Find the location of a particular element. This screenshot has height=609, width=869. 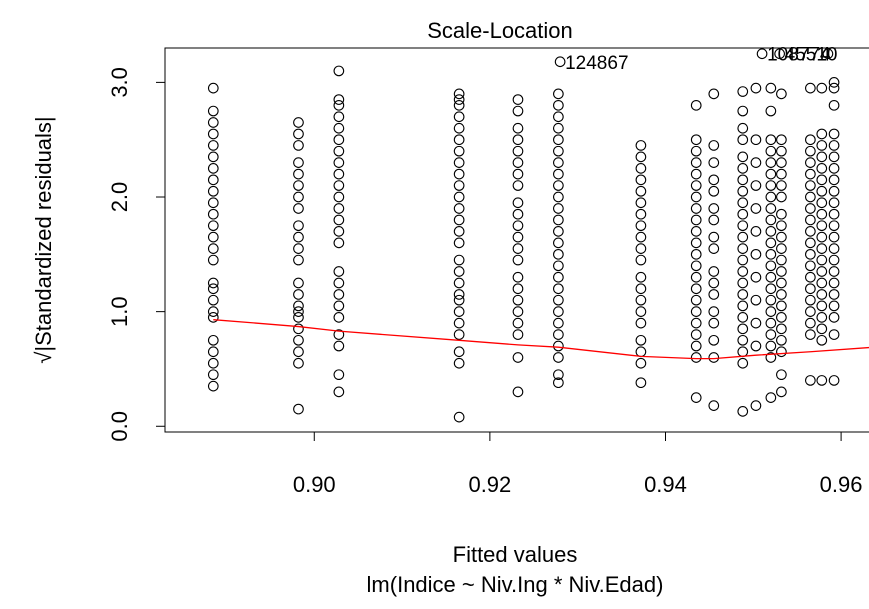

outlier-point is located at coordinates (779, 54).